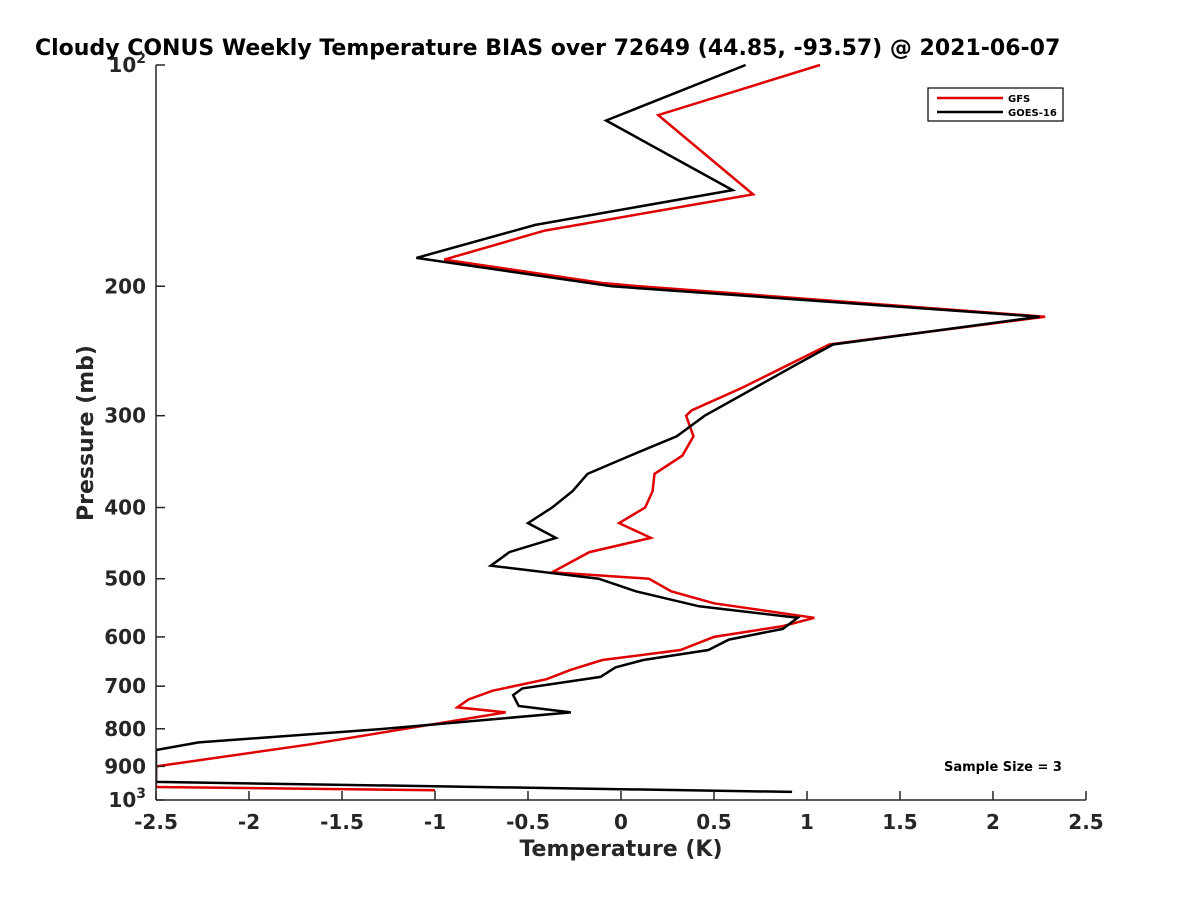 The image size is (1200, 900). I want to click on y-tick-label: 700, so click(125, 686).